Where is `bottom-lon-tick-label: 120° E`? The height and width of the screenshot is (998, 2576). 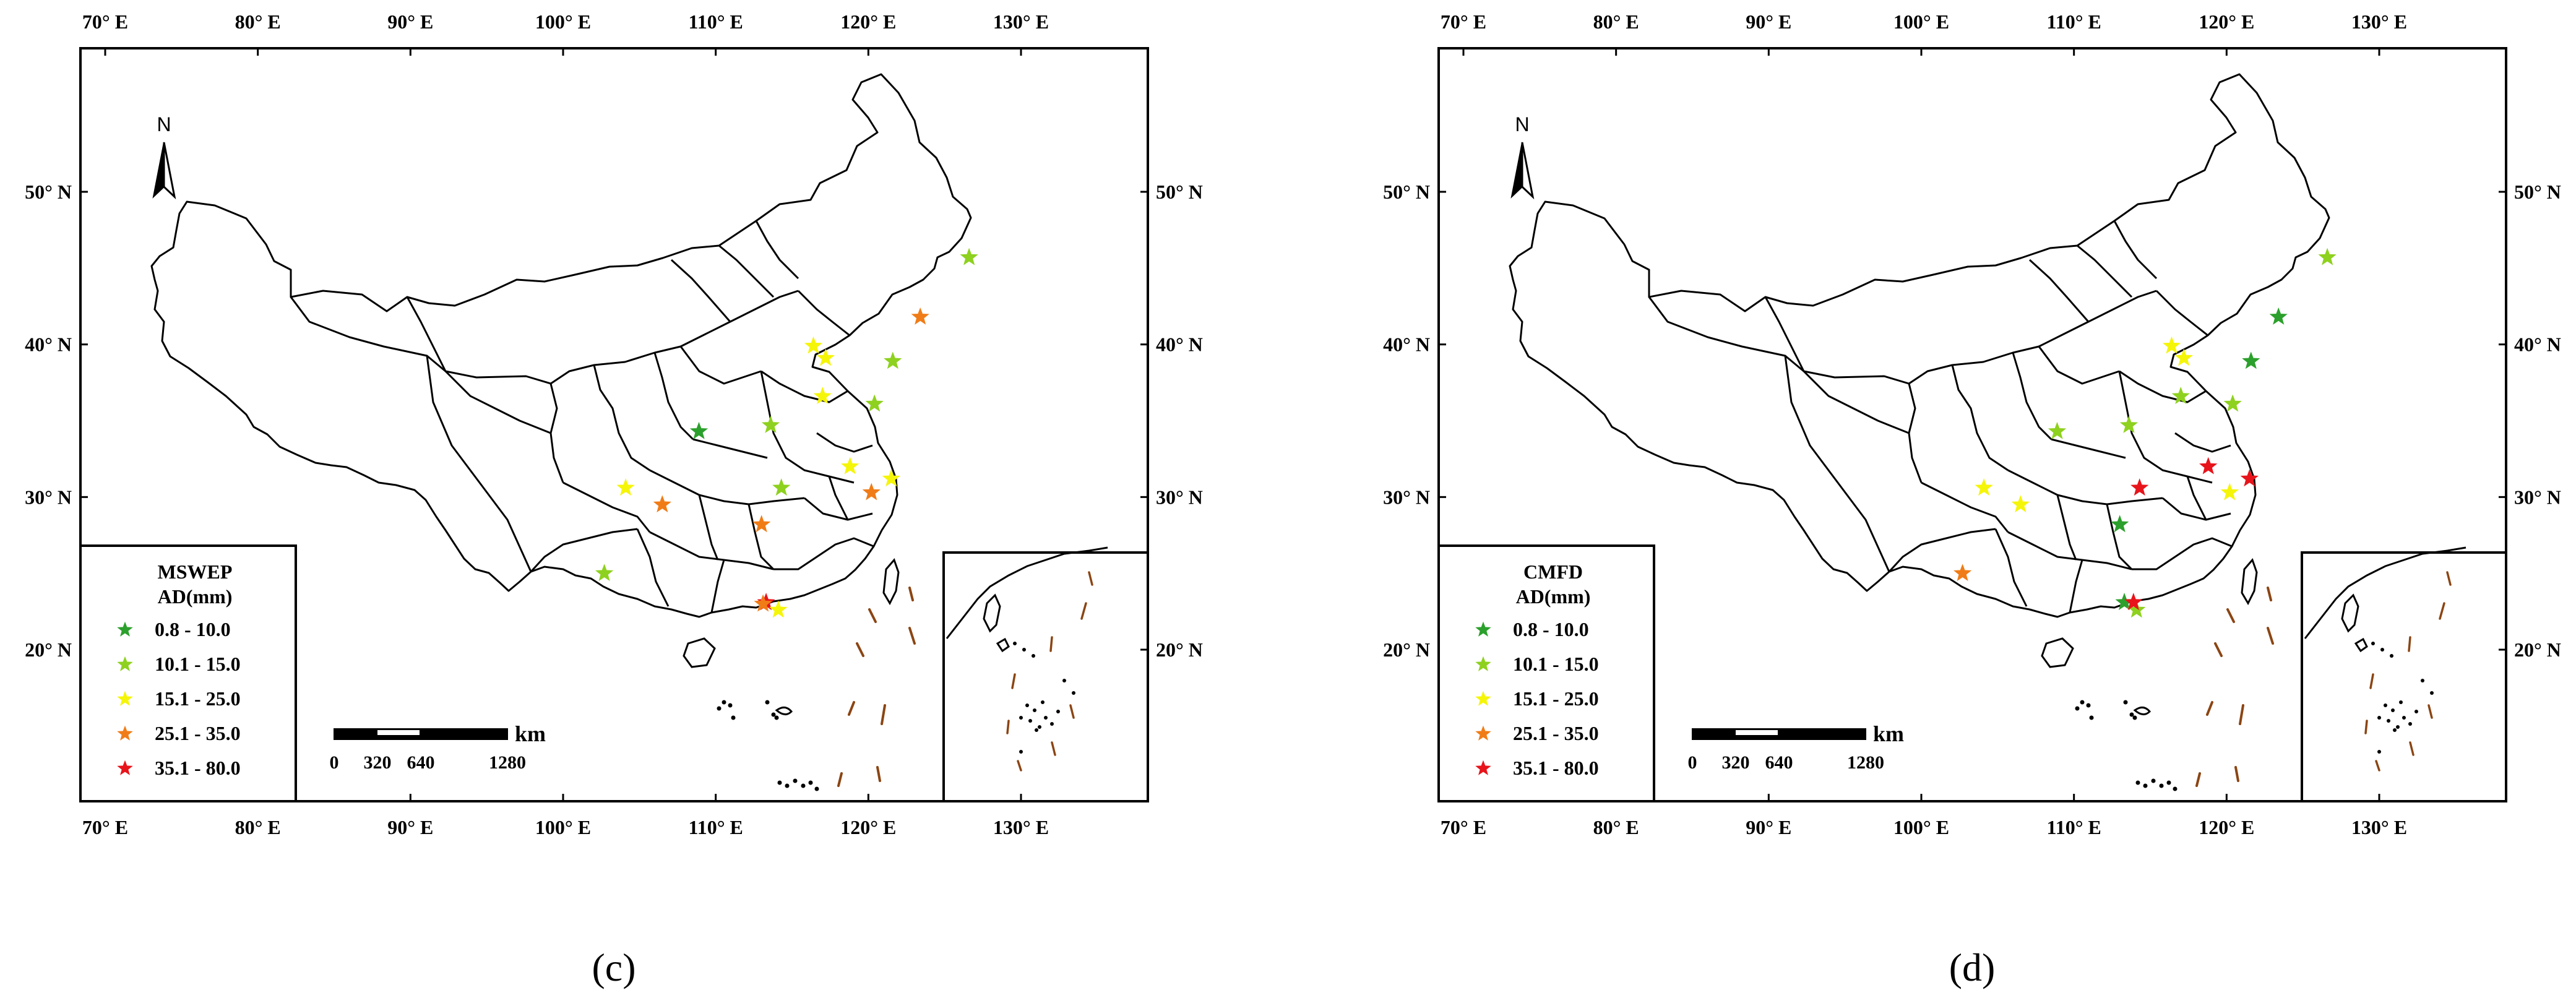
bottom-lon-tick-label: 120° E is located at coordinates (2226, 827).